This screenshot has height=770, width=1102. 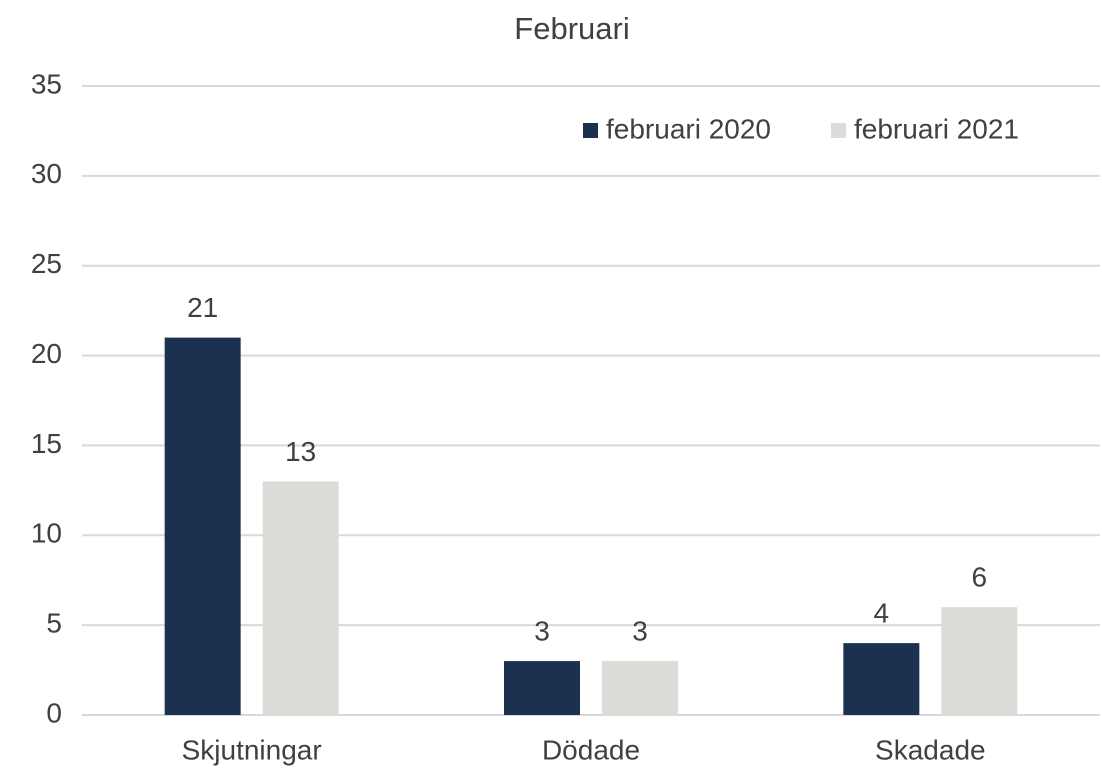 I want to click on y-tick-label: 20, so click(x=46, y=353).